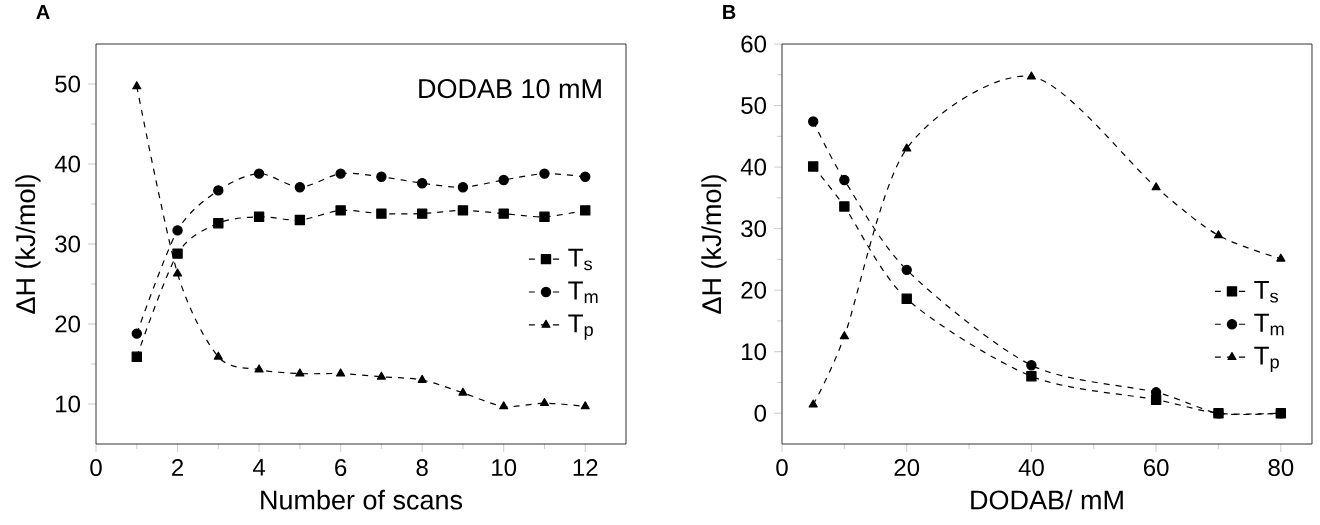 Image resolution: width=1320 pixels, height=525 pixels. I want to click on x-tick-label: 60, so click(1156, 468).